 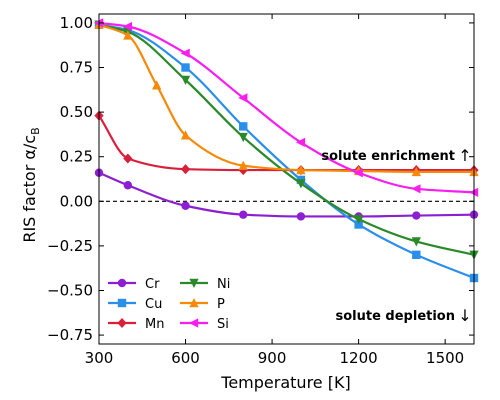 I want to click on x-axis-title: Temperature [K], so click(x=285, y=382).